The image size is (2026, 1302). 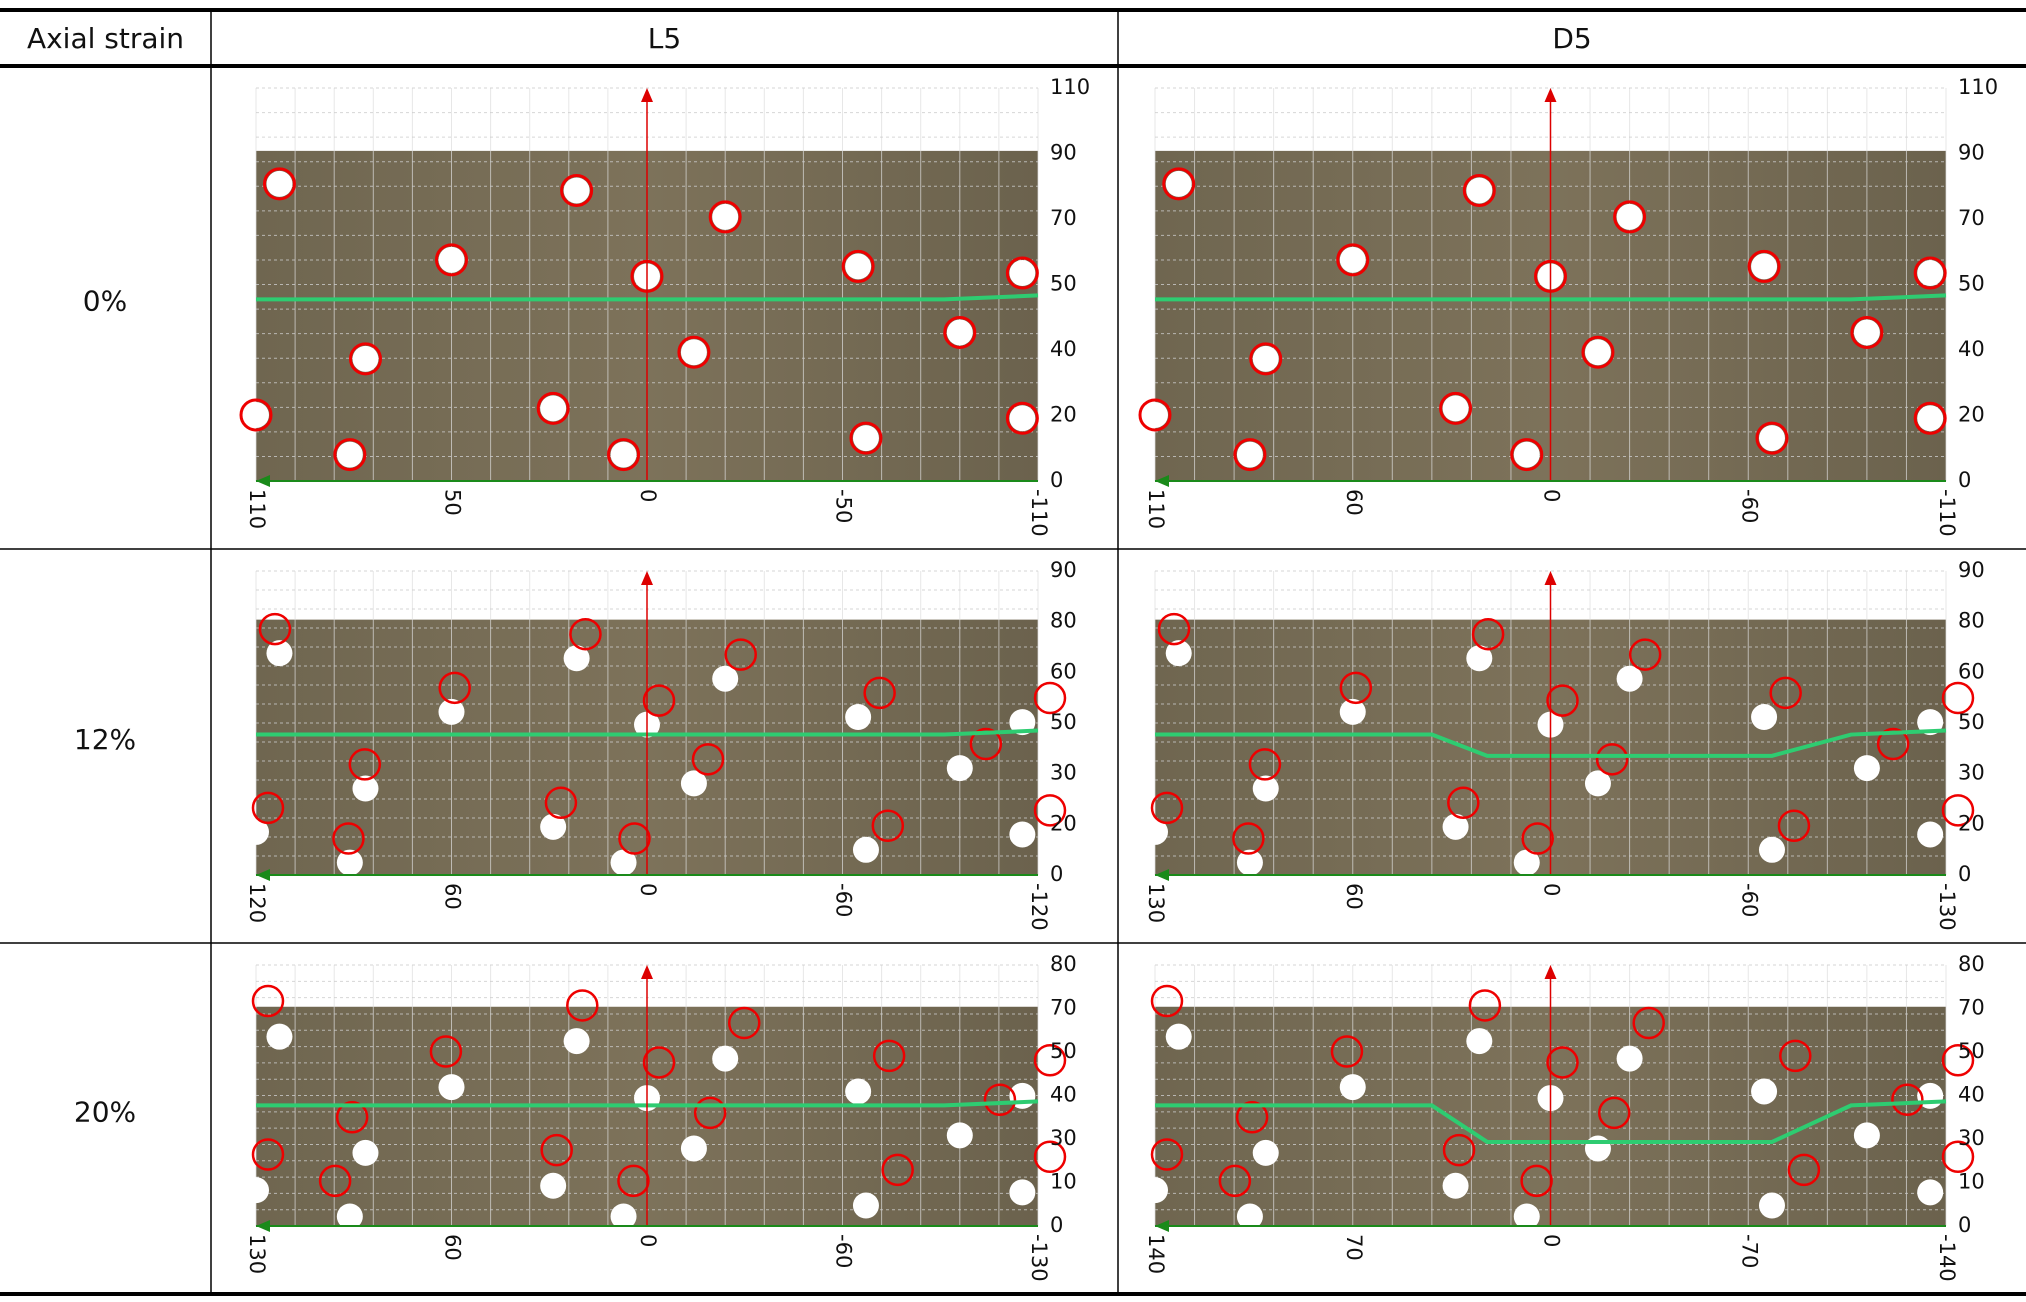 What do you see at coordinates (1749, 1251) in the screenshot?
I see `x-tick-label: -70` at bounding box center [1749, 1251].